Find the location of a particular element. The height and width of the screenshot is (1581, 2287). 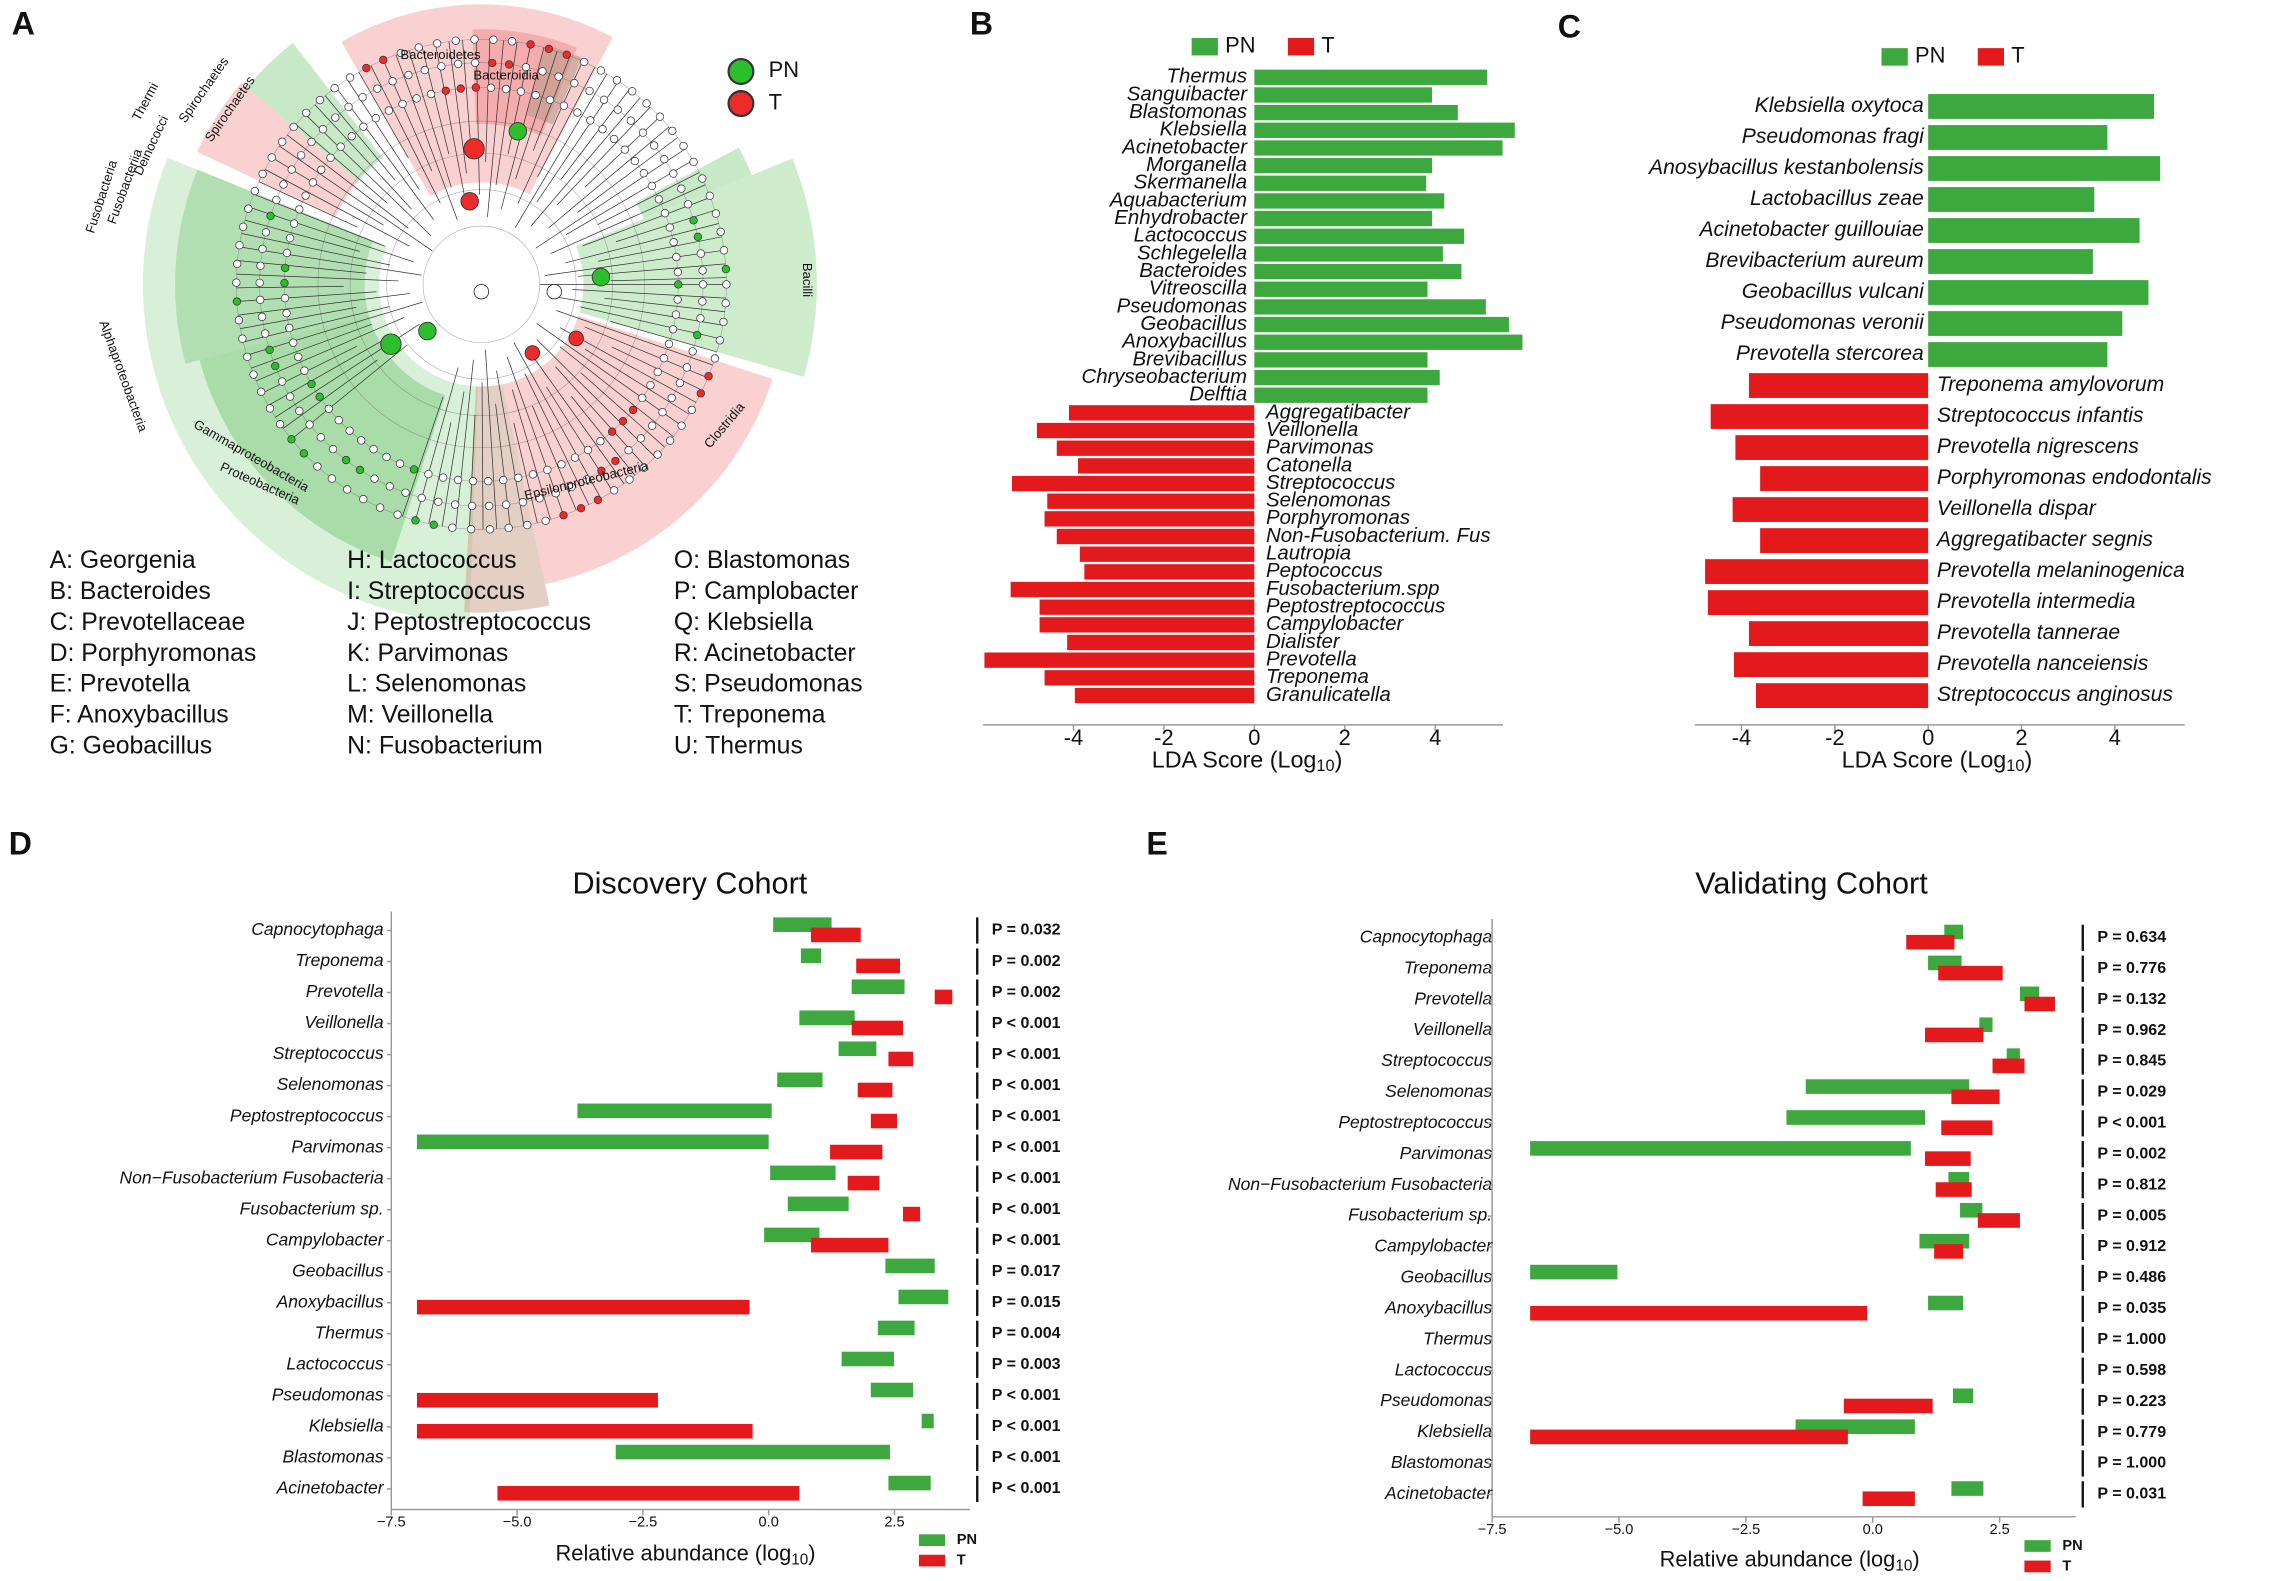

legend-label: PN is located at coordinates (784, 69).